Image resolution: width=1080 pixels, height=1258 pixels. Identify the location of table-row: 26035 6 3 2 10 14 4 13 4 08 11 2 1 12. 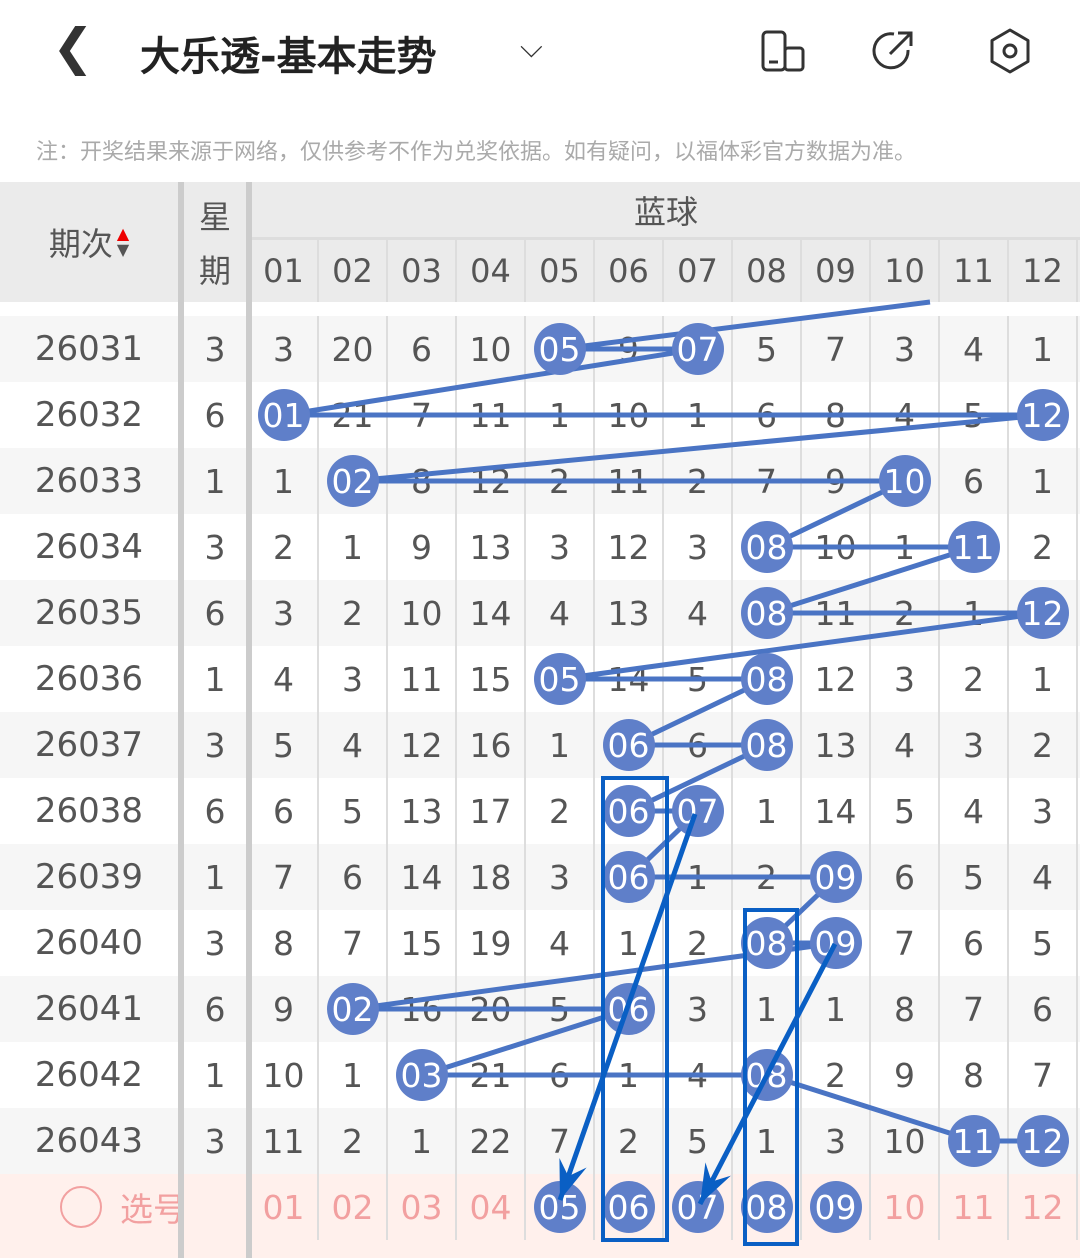
(540, 613).